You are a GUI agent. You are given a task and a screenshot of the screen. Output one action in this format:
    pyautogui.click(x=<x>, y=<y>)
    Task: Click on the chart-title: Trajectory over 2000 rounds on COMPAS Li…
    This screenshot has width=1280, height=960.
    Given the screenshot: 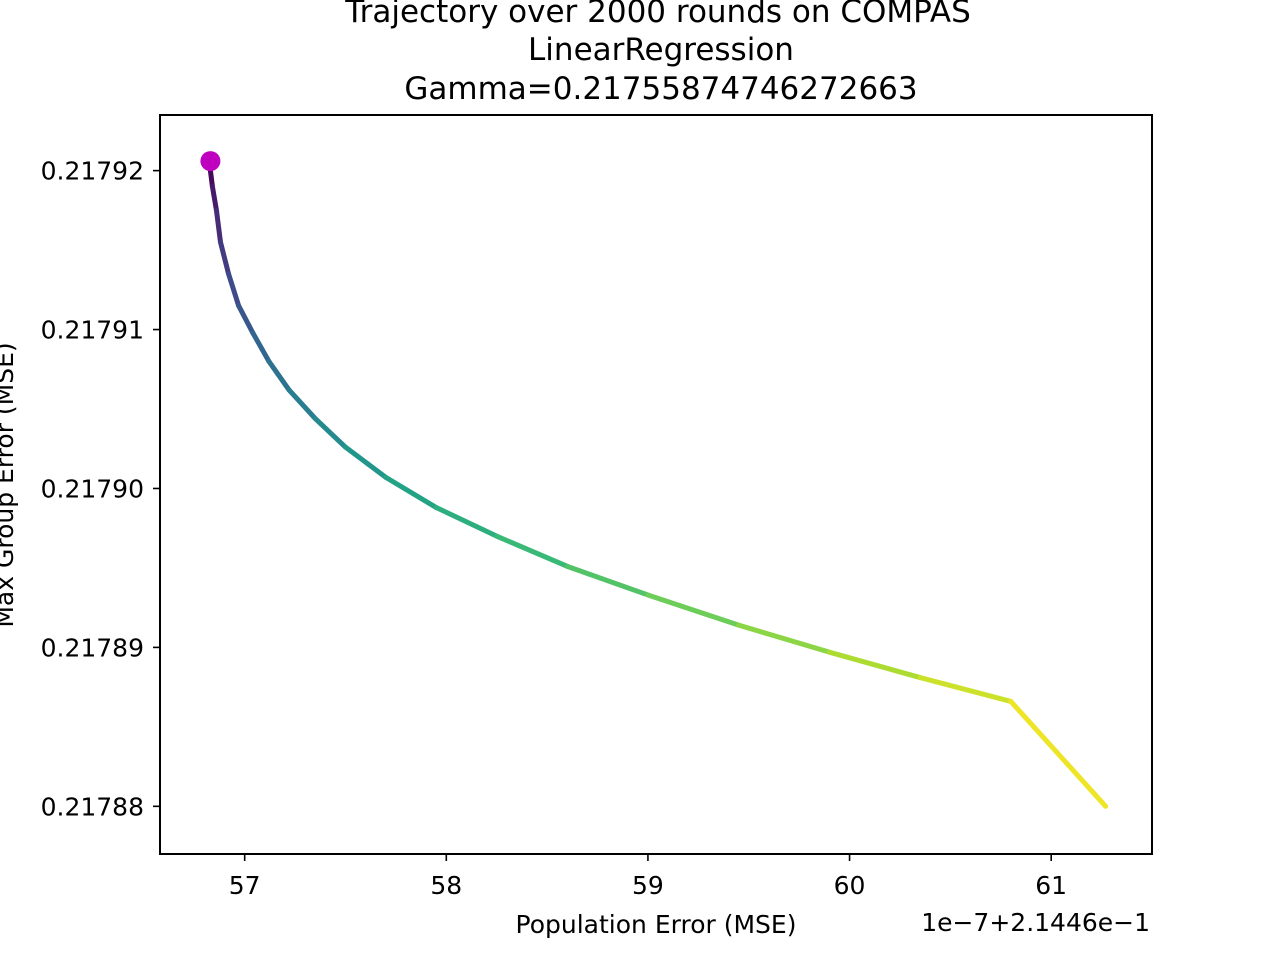 What is the action you would take?
    pyautogui.click(x=657, y=53)
    